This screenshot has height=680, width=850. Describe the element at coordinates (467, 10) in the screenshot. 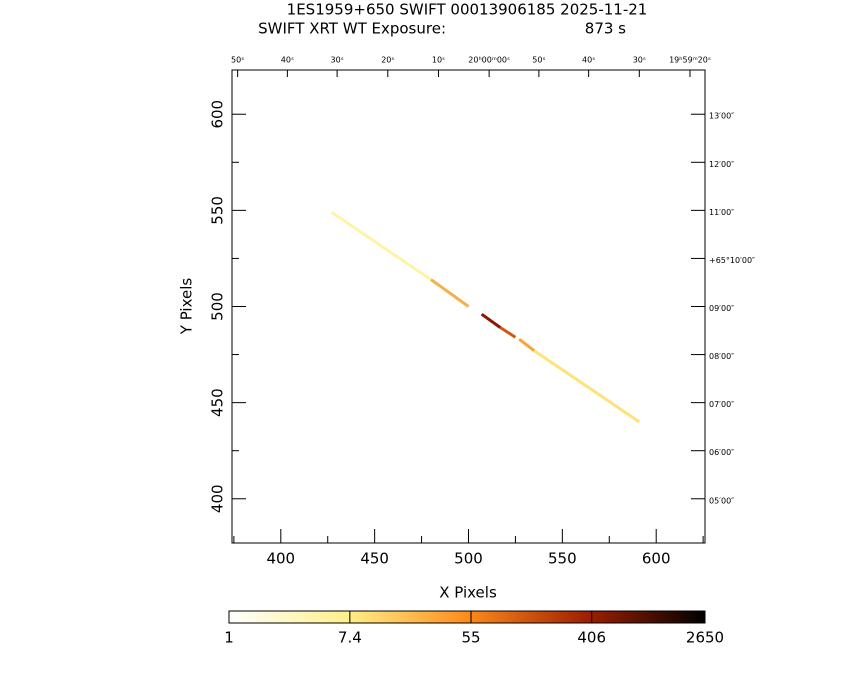

I see `chart-title: 1ES1959+650 SWIFT 00013906185 2025-11-21` at that location.